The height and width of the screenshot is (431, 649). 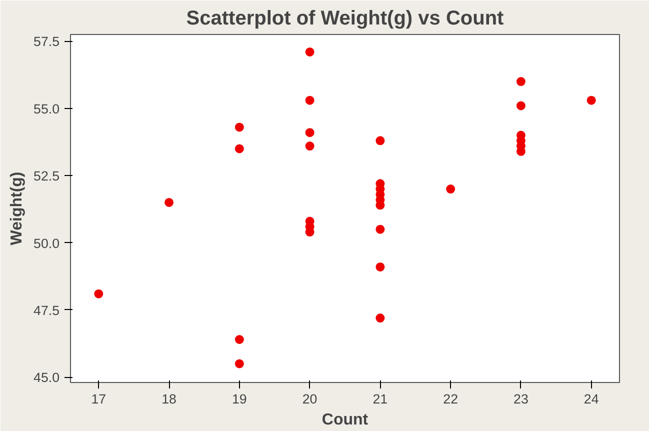 I want to click on x-tick-label: 17, so click(x=98, y=399).